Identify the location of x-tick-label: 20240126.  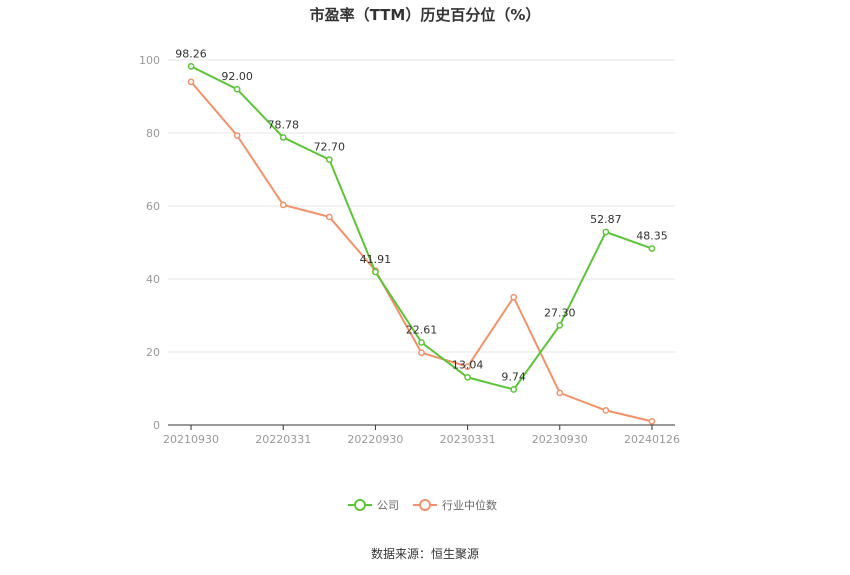
(652, 439).